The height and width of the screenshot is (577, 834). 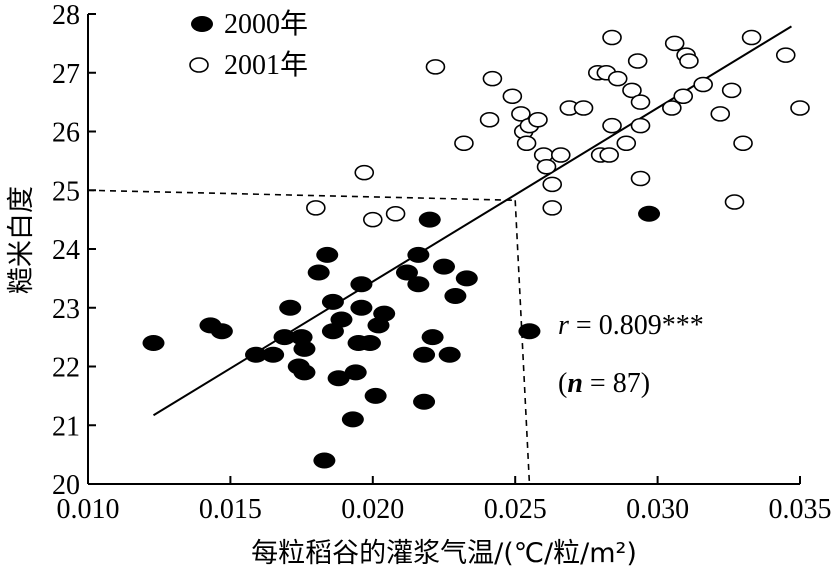 What do you see at coordinates (66, 191) in the screenshot?
I see `y-tick-label: 25` at bounding box center [66, 191].